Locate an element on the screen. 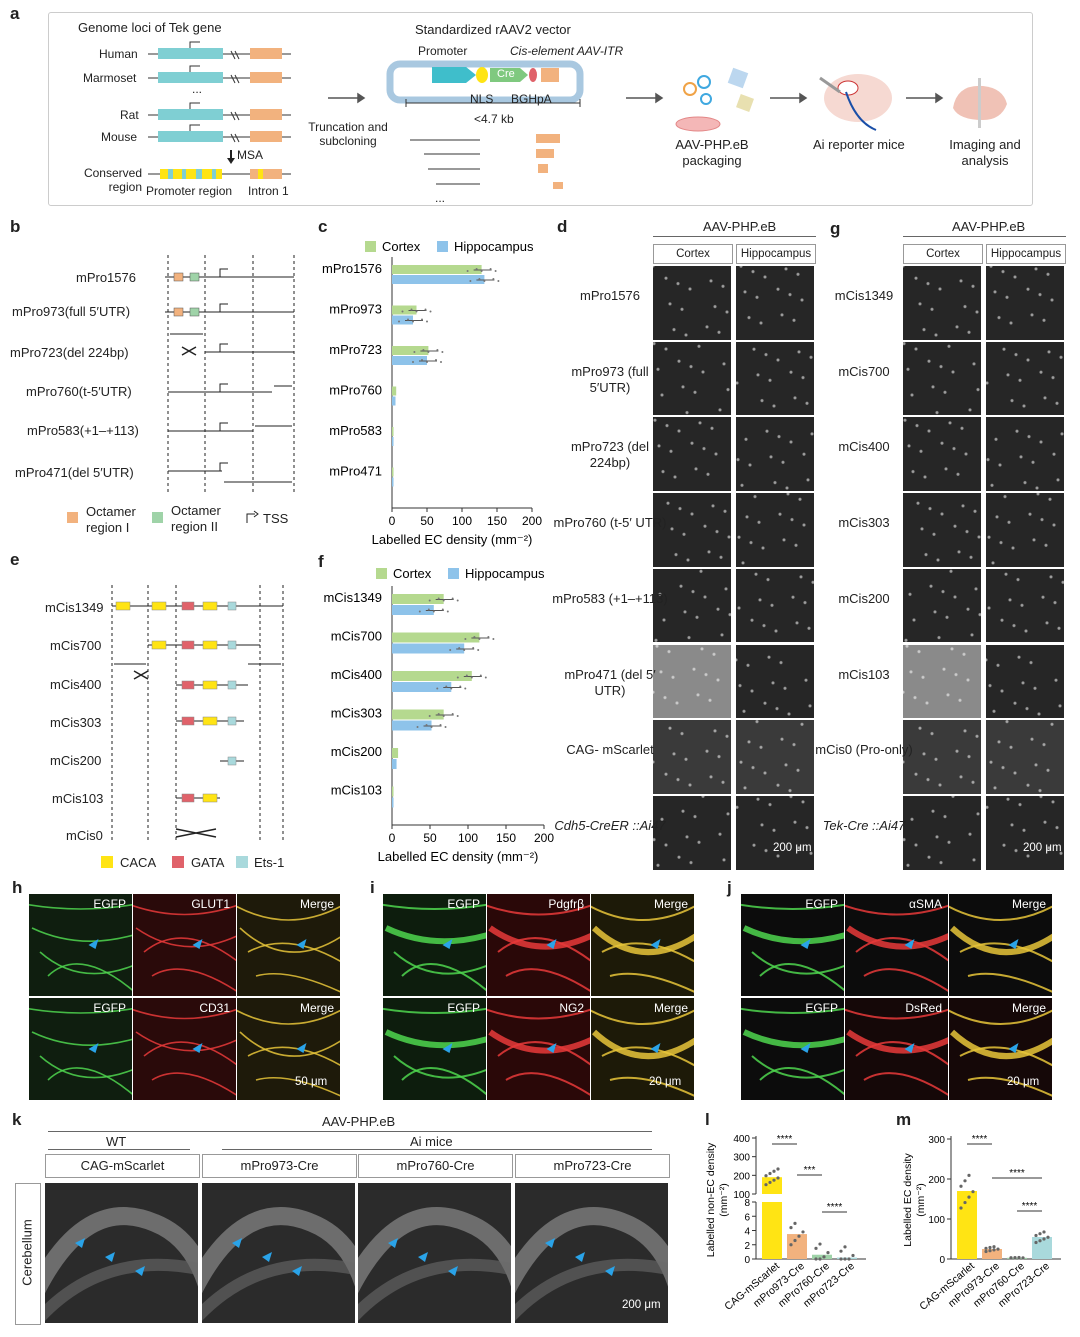 The image size is (1080, 1337). y-axis-title-line2: (mm⁻²) is located at coordinates (724, 1200).